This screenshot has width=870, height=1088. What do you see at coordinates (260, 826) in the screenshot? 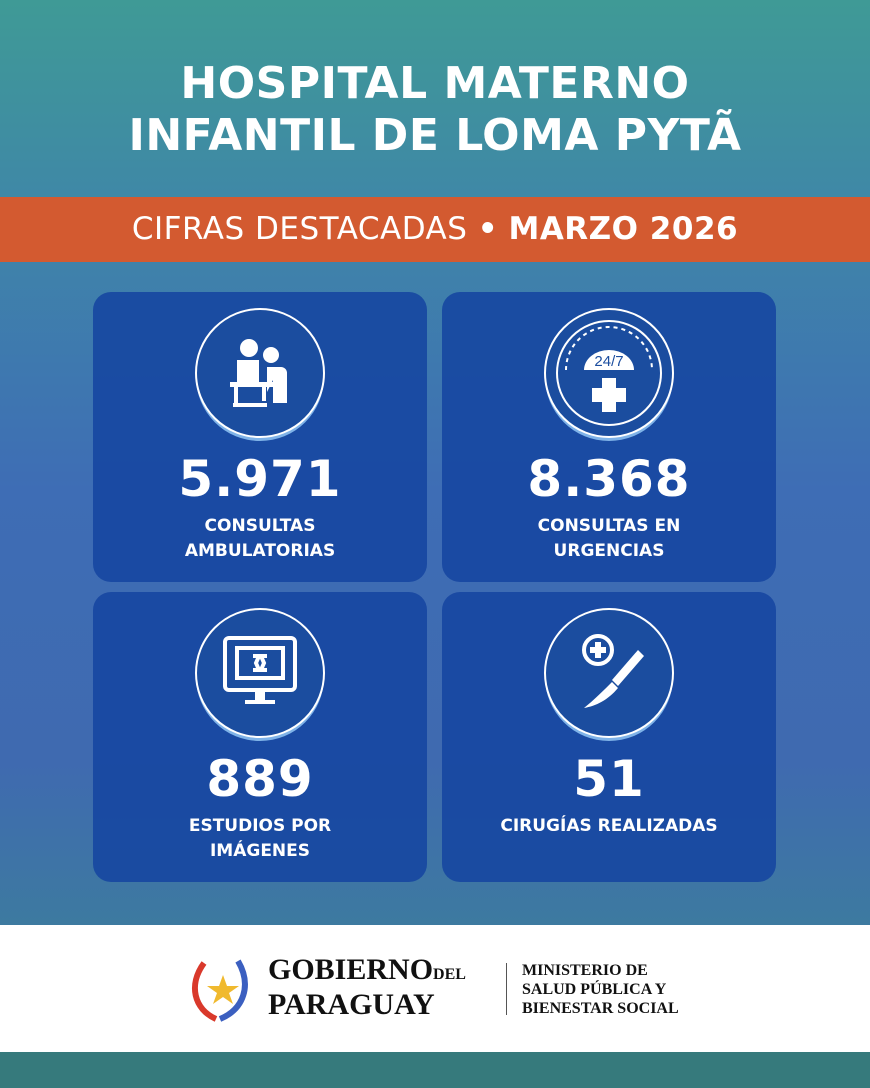
I see `label-line: ESTUDIOS POR` at bounding box center [260, 826].